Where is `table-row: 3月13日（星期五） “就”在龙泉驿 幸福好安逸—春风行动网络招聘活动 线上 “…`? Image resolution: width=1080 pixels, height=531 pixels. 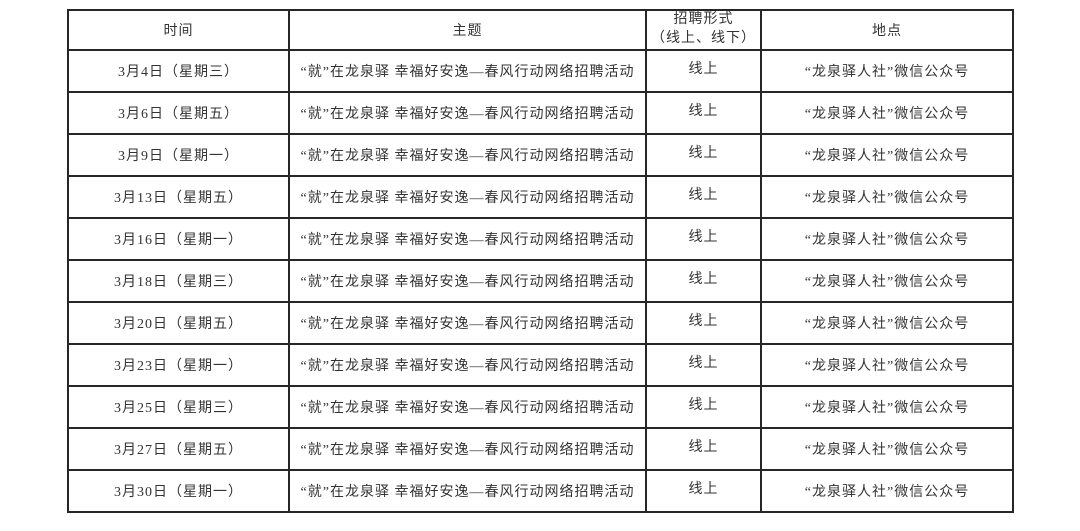 table-row: 3月13日（星期五） “就”在龙泉驿 幸福好安逸—春风行动网络招聘活动 线上 “… is located at coordinates (540, 196).